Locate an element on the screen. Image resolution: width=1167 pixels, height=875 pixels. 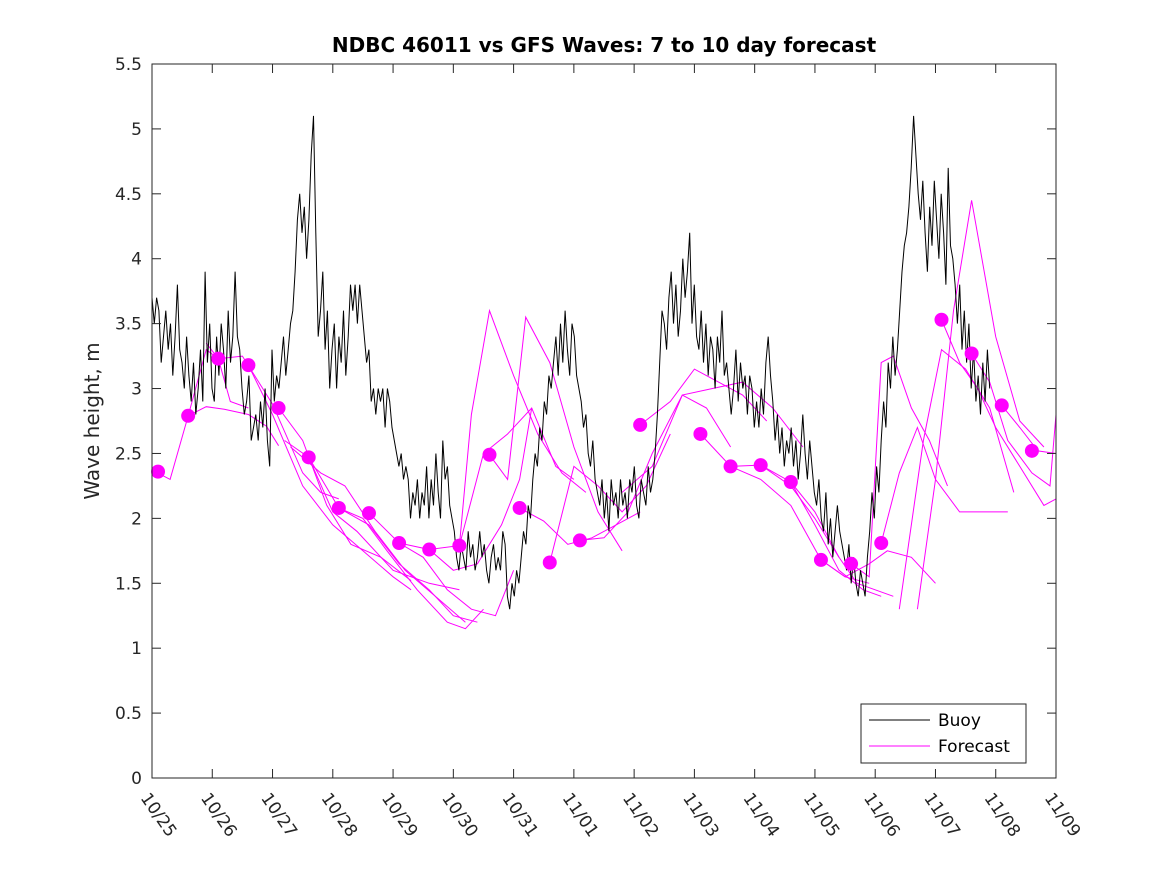
x-tick-label: 10/28 is located at coordinates (339, 815).